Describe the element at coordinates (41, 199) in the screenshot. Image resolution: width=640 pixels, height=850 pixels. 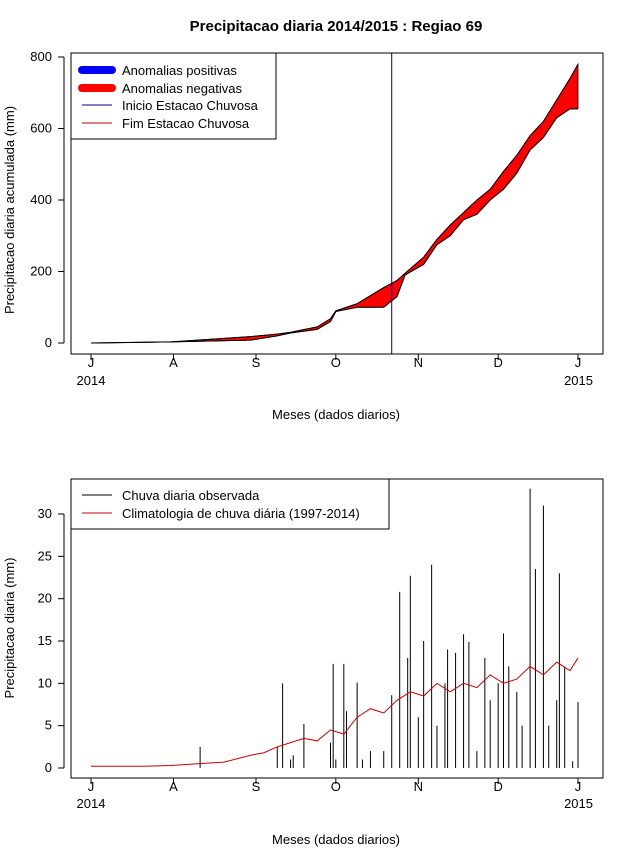
I see `cumulative-y-tick-label: 400` at that location.